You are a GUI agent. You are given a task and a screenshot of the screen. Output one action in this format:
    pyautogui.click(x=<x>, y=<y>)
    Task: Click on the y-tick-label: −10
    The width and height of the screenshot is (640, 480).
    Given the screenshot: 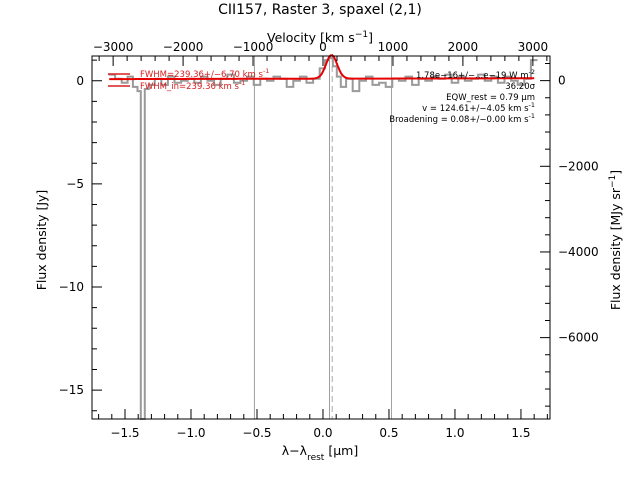 What is the action you would take?
    pyautogui.click(x=71, y=287)
    